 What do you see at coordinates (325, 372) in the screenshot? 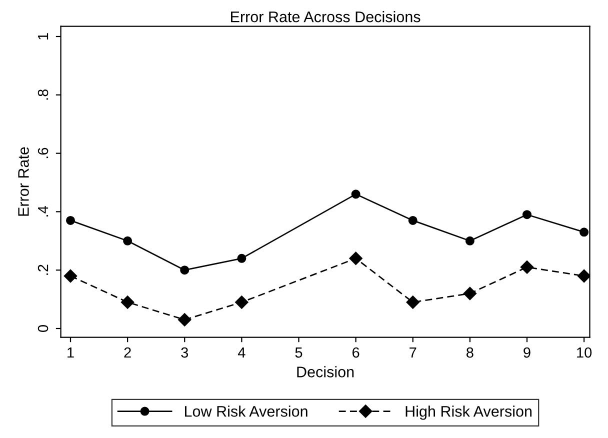
I see `x-axis-title: Decision` at bounding box center [325, 372].